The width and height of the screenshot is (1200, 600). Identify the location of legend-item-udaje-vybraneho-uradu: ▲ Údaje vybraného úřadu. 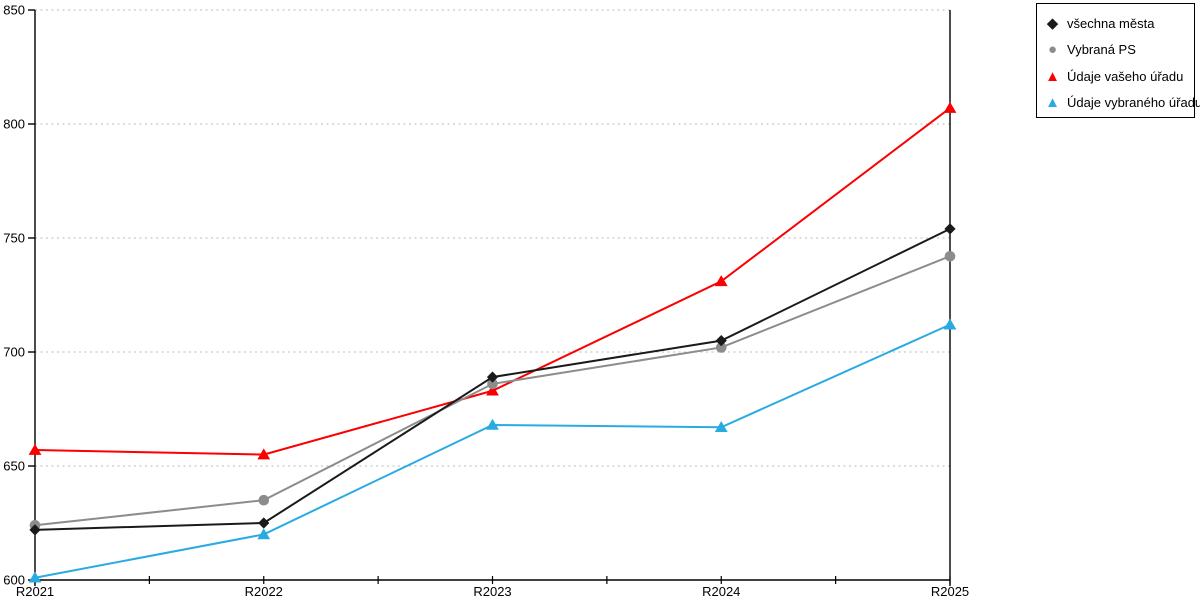
(1122, 103).